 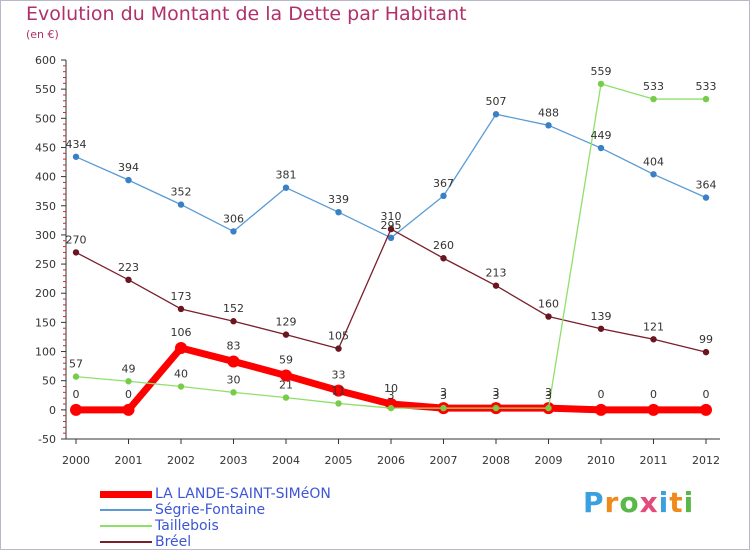 What do you see at coordinates (76, 144) in the screenshot?
I see `data-label-segrie-fontaine: 434` at bounding box center [76, 144].